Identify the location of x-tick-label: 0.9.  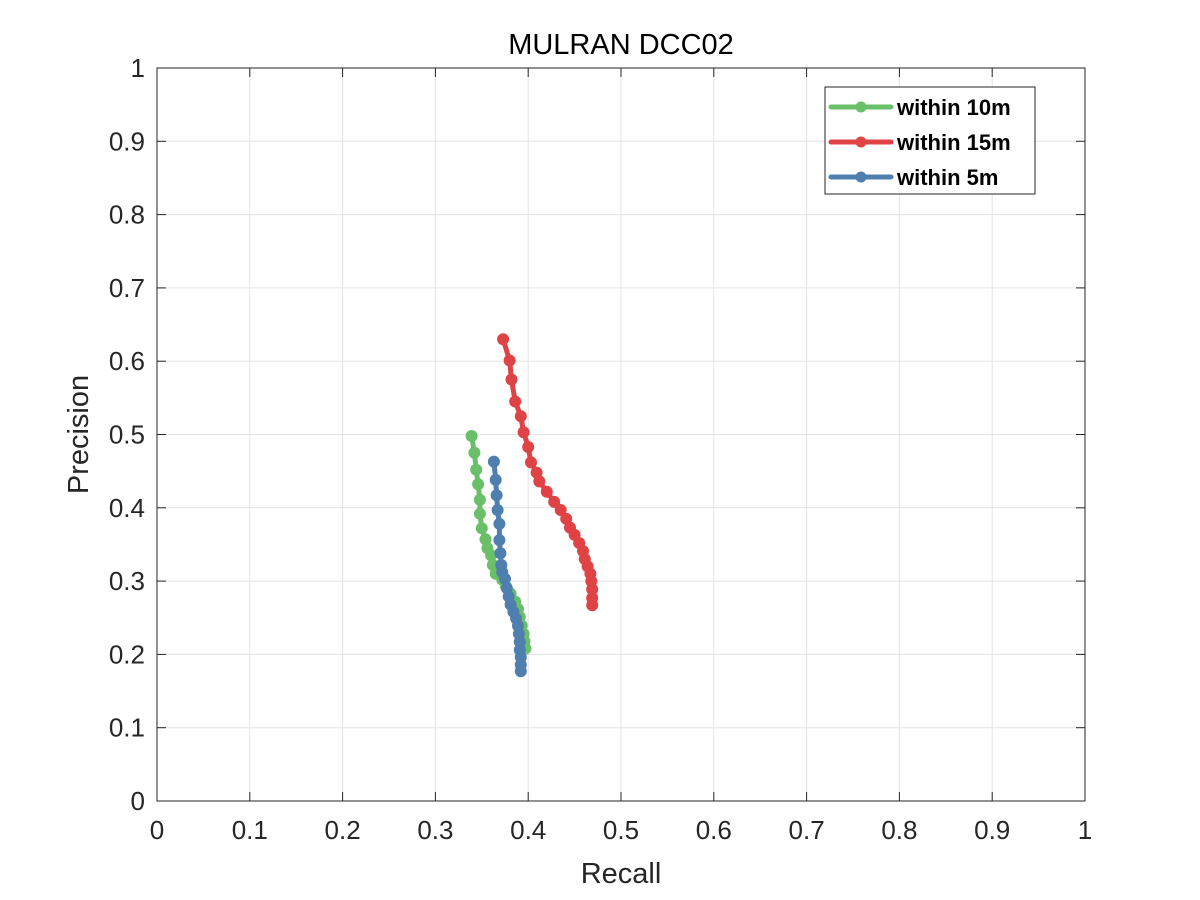
(992, 830).